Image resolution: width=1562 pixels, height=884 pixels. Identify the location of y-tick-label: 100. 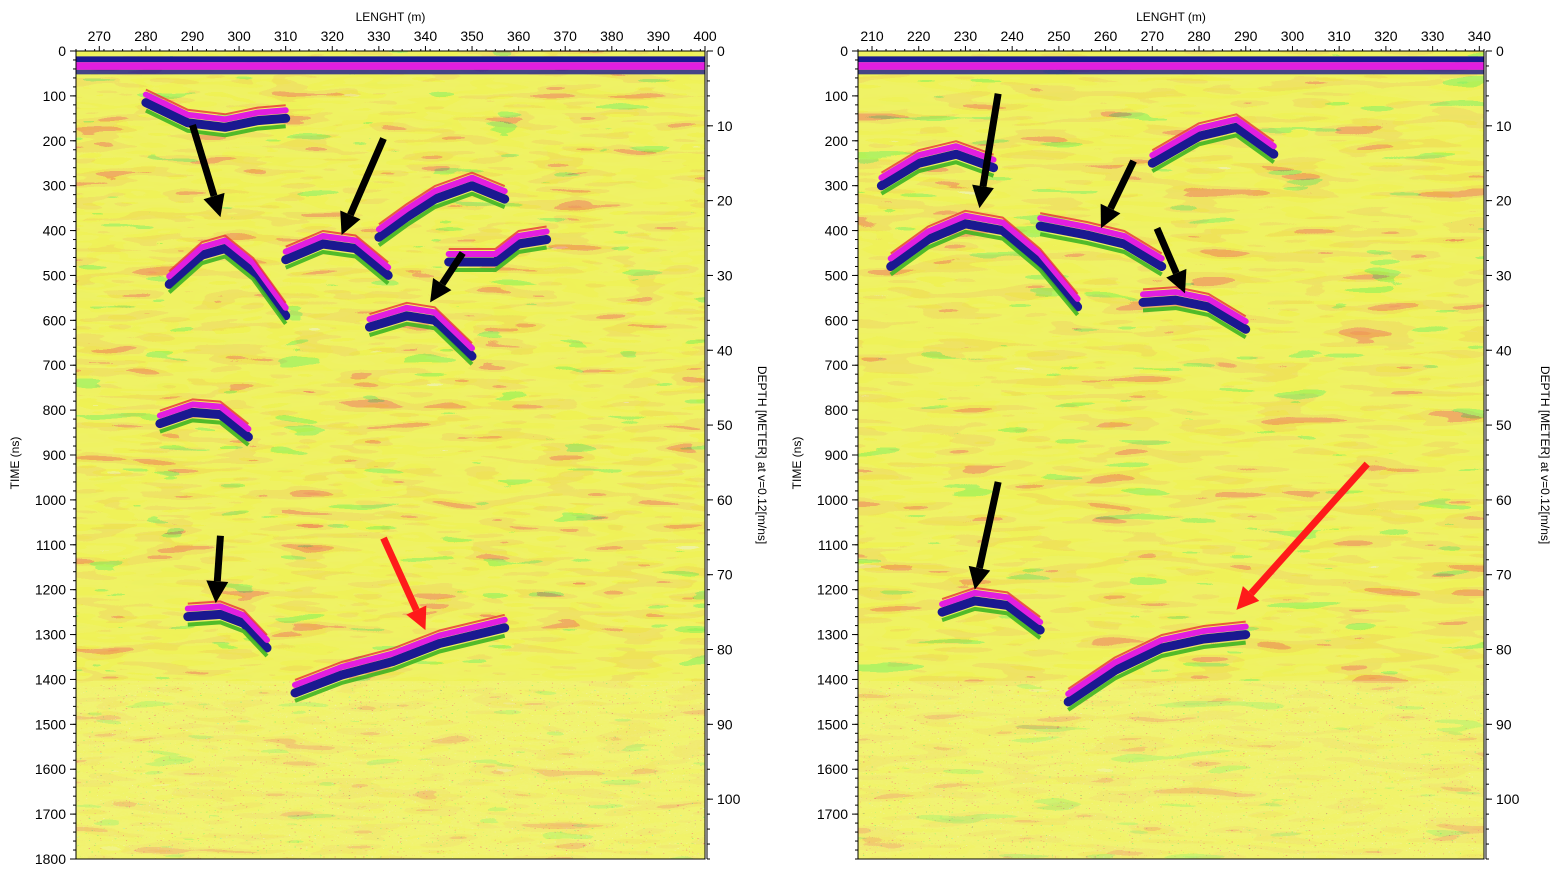
(837, 96).